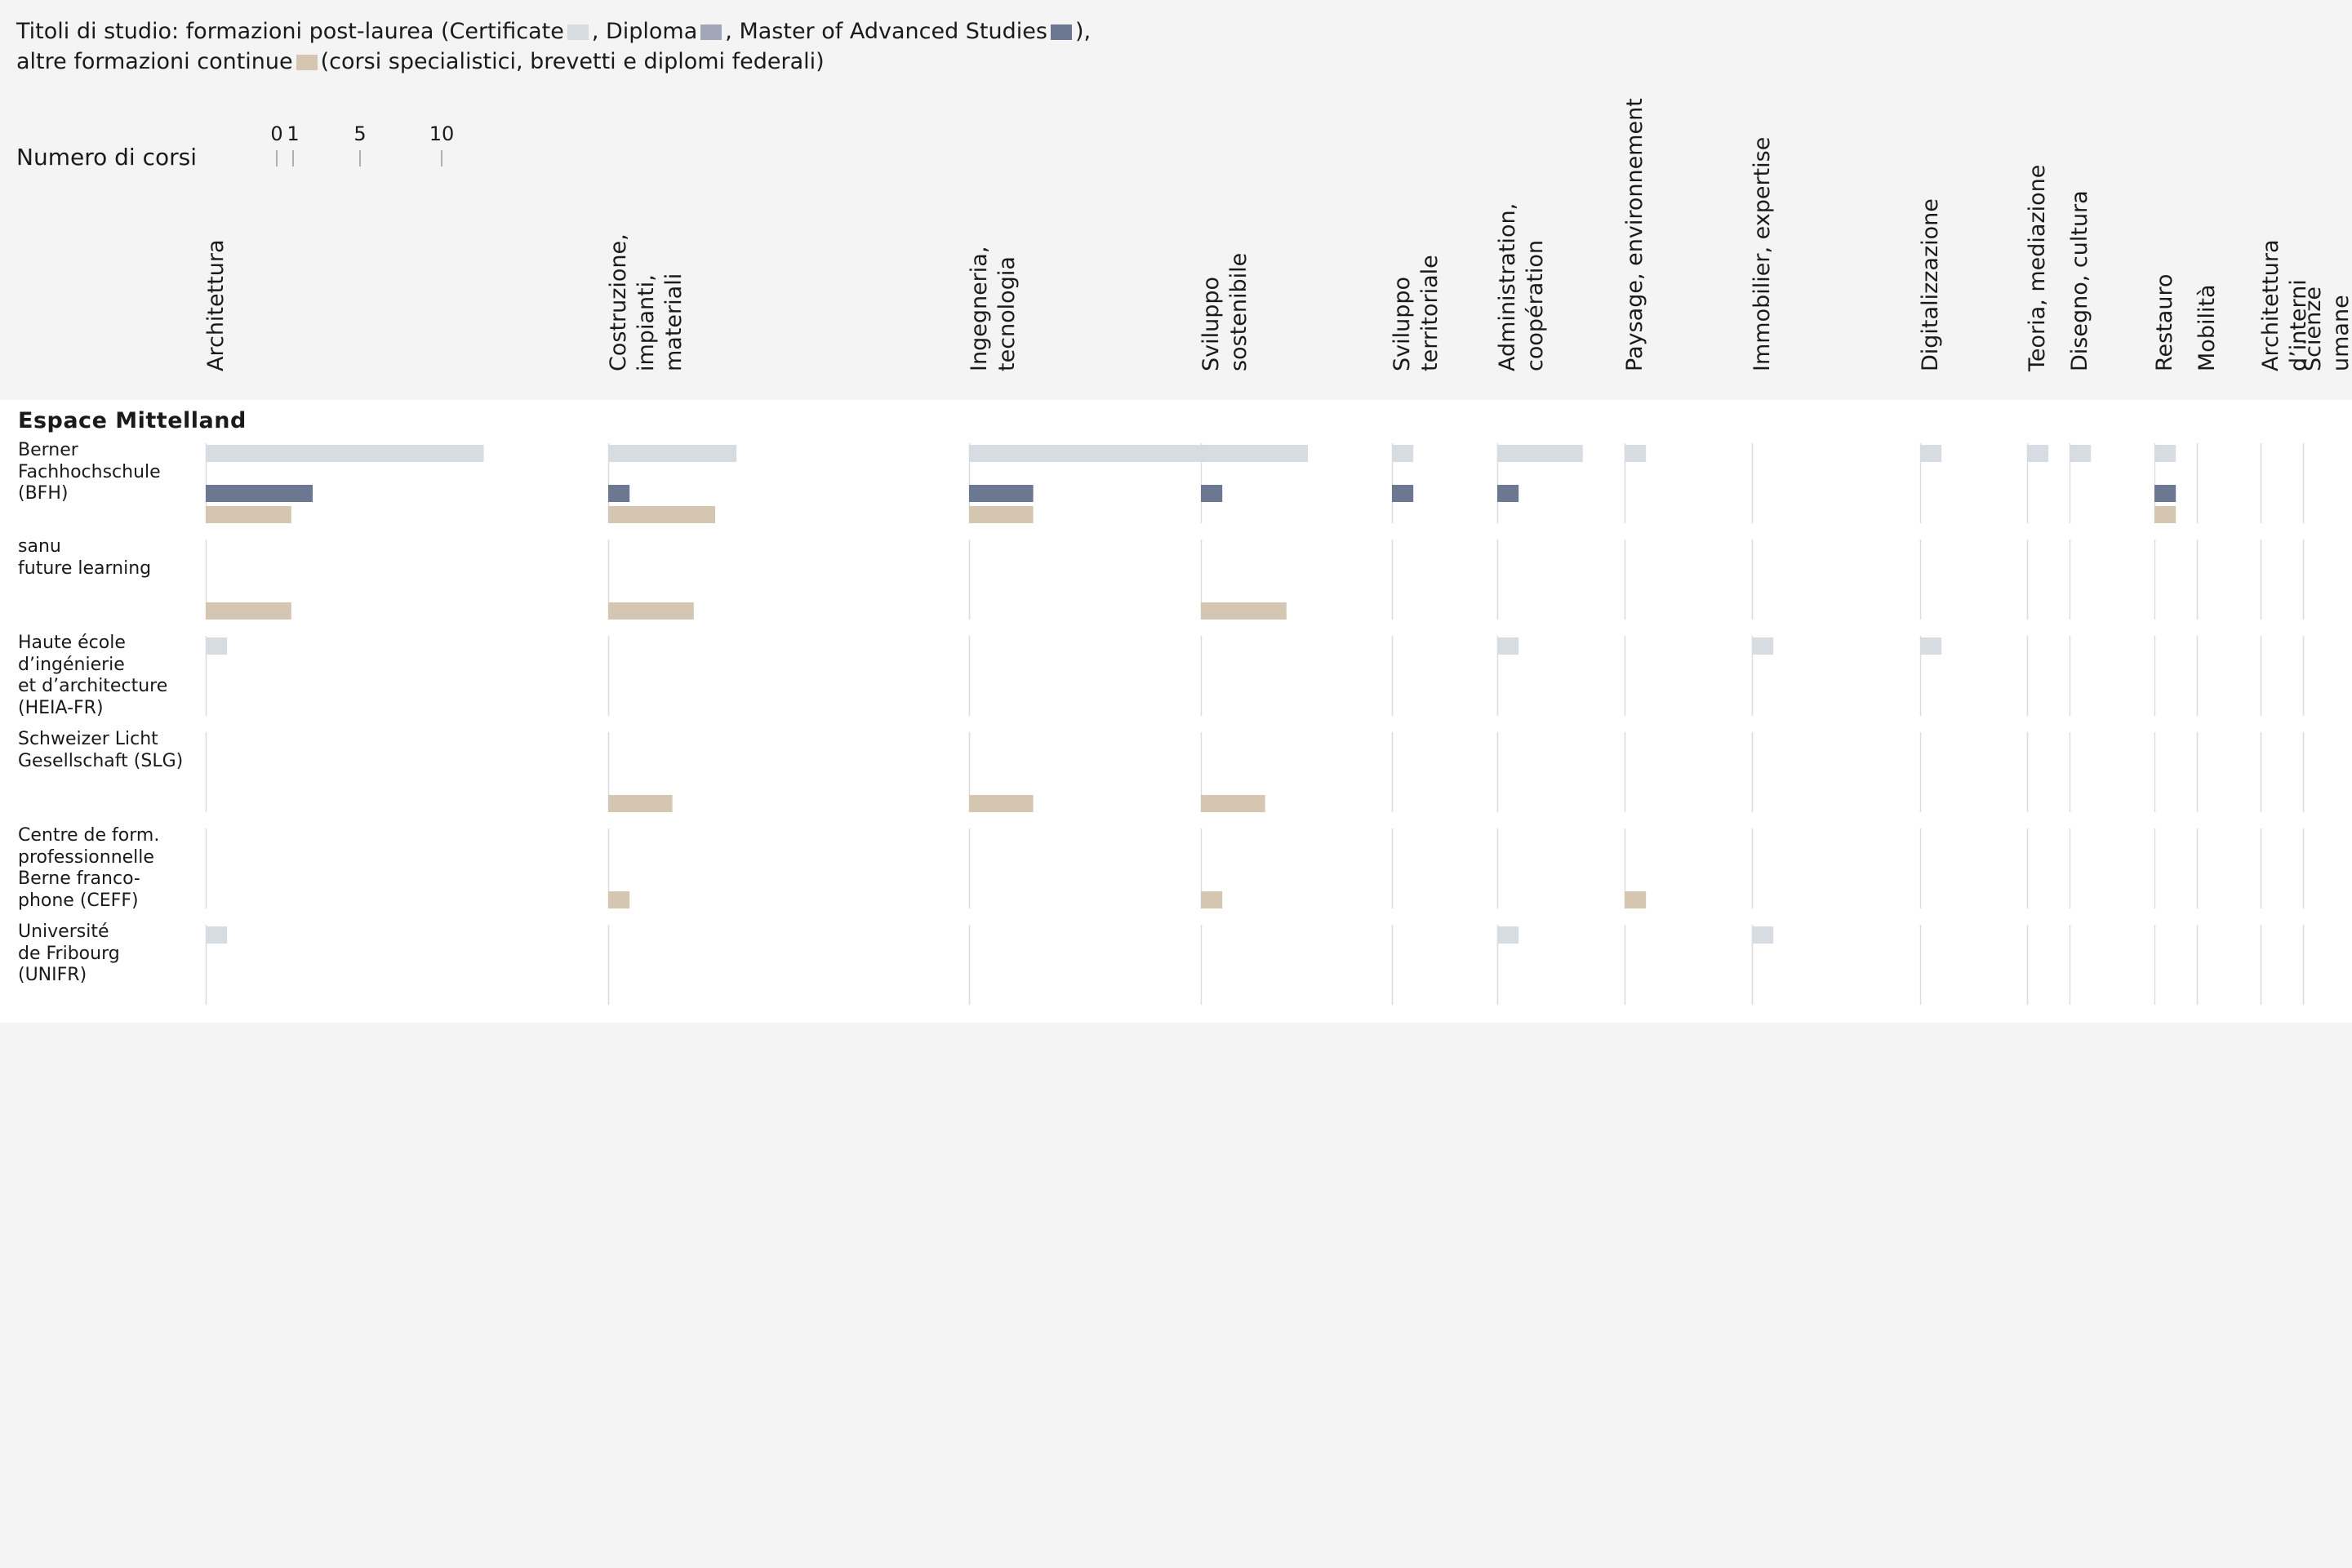 The image size is (2352, 1568). What do you see at coordinates (307, 62) in the screenshot?
I see `other-swatch` at bounding box center [307, 62].